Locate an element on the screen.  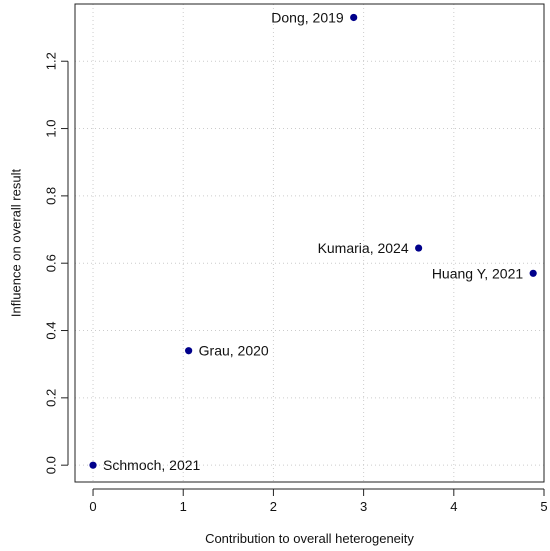
y-tick-label: 1.2 is located at coordinates (51, 61).